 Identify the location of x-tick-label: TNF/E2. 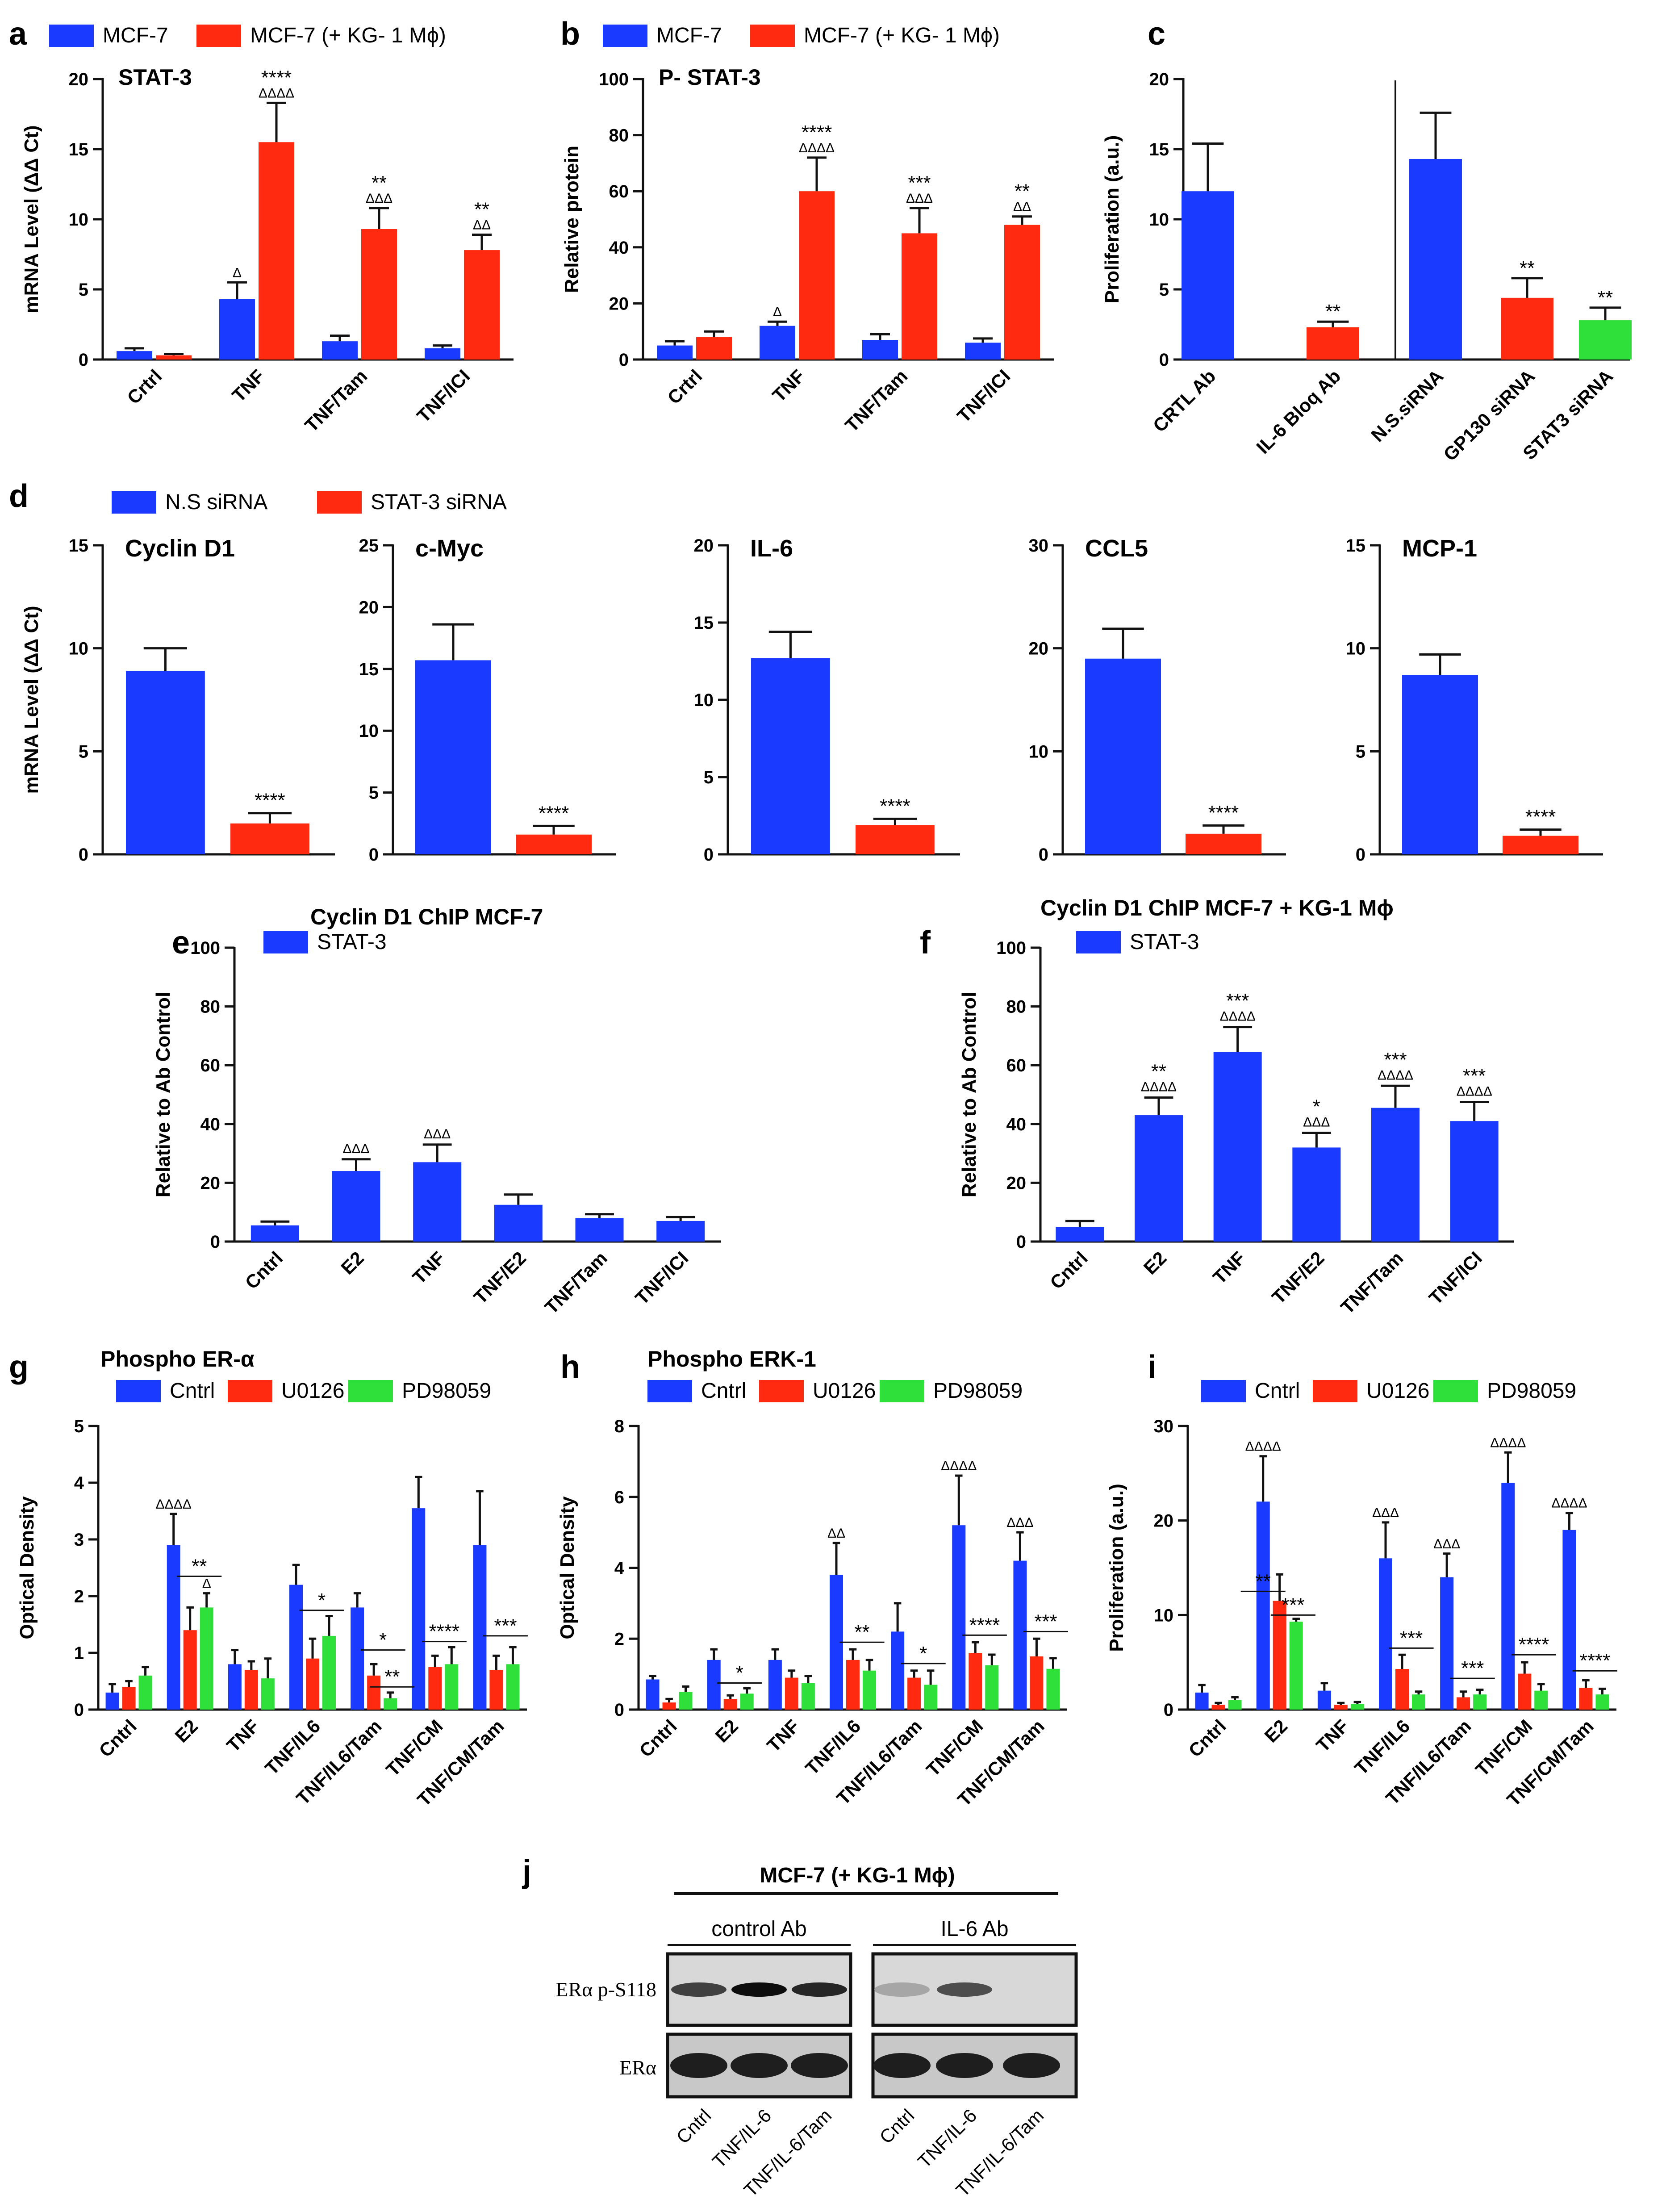
(500, 1277).